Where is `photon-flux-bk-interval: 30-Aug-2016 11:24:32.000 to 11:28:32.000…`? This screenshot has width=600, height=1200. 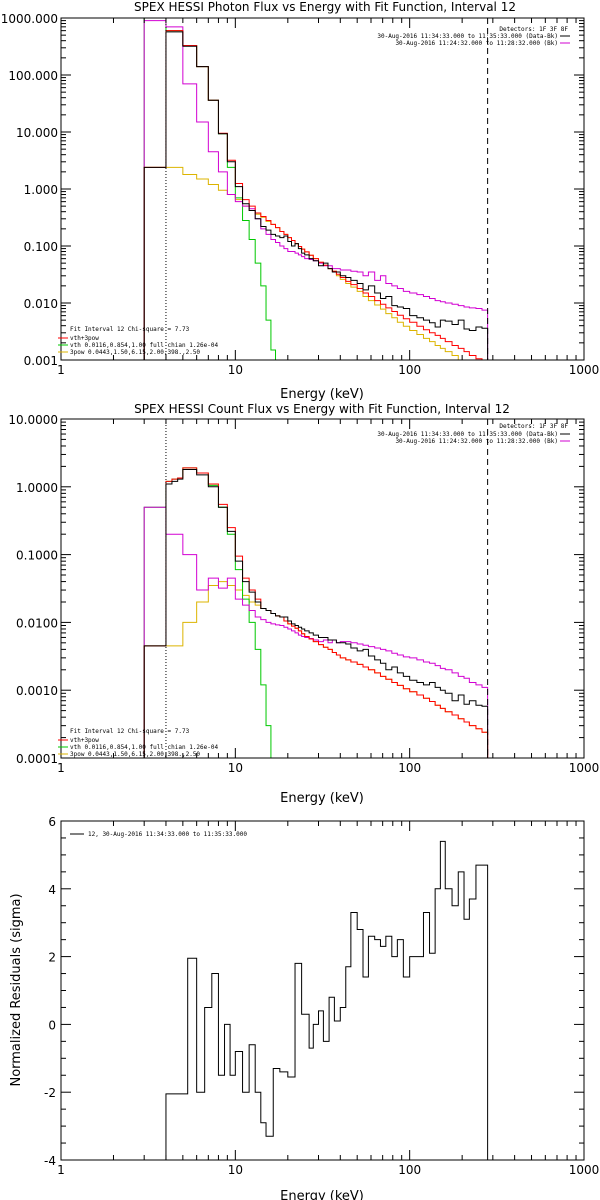 photon-flux-bk-interval: 30-Aug-2016 11:24:32.000 to 11:28:32.000… is located at coordinates (476, 43).